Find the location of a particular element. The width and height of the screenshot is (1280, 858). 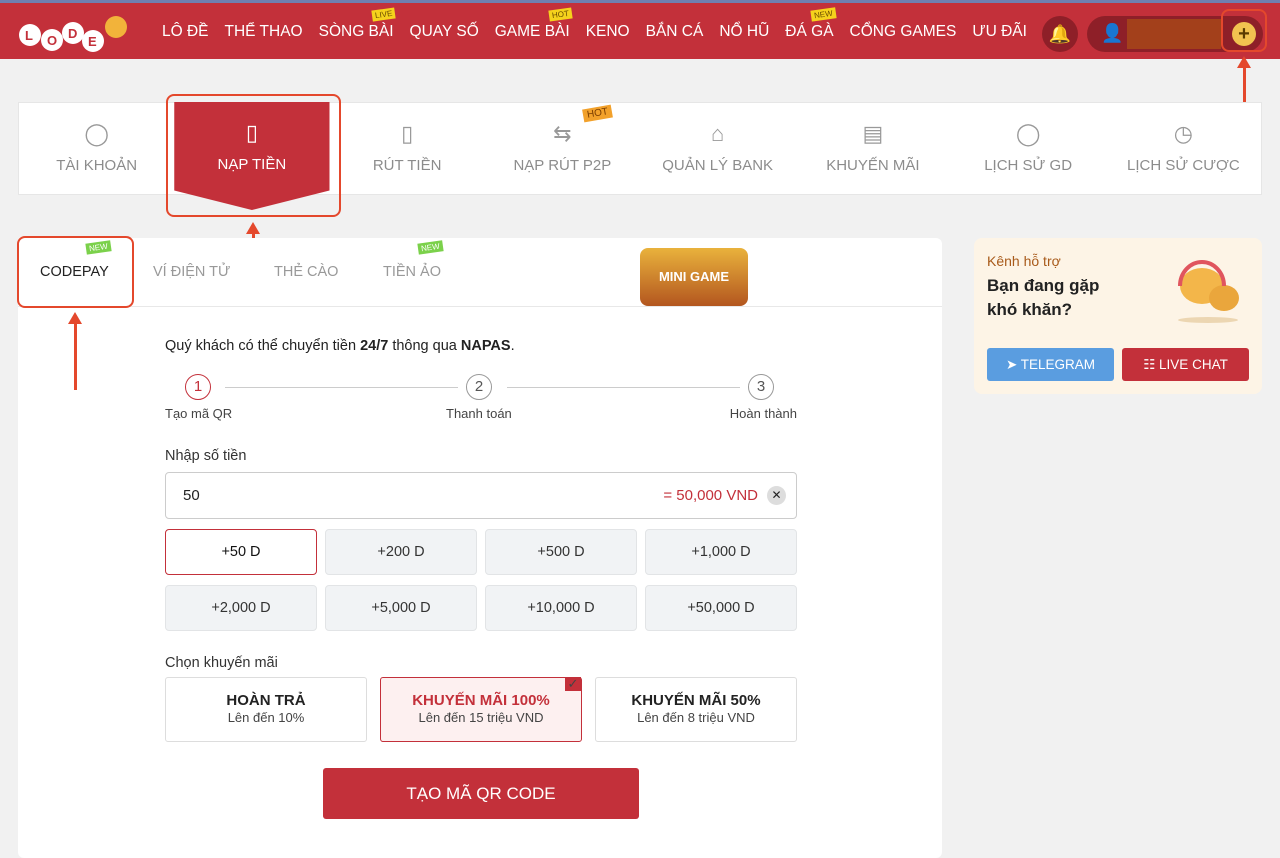

step-1: 1 is located at coordinates (198, 387).